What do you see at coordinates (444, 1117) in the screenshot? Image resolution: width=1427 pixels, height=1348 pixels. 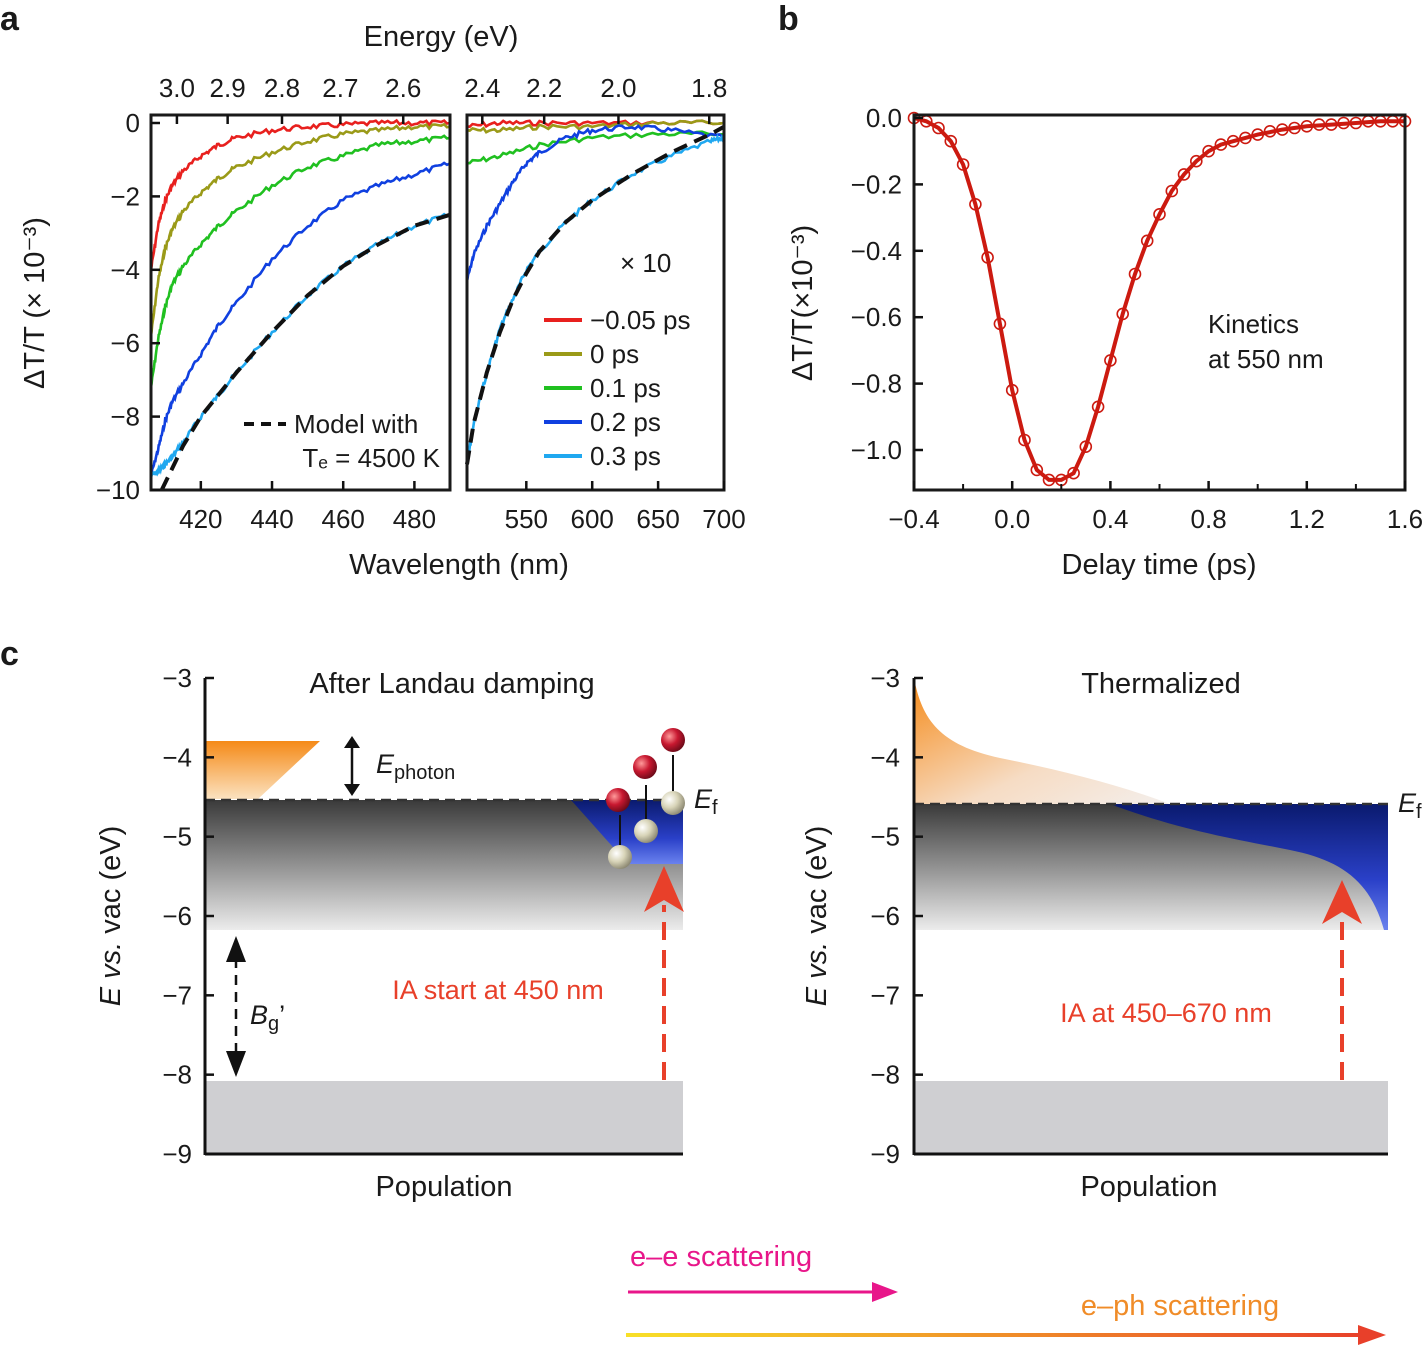 I see `lower-band` at bounding box center [444, 1117].